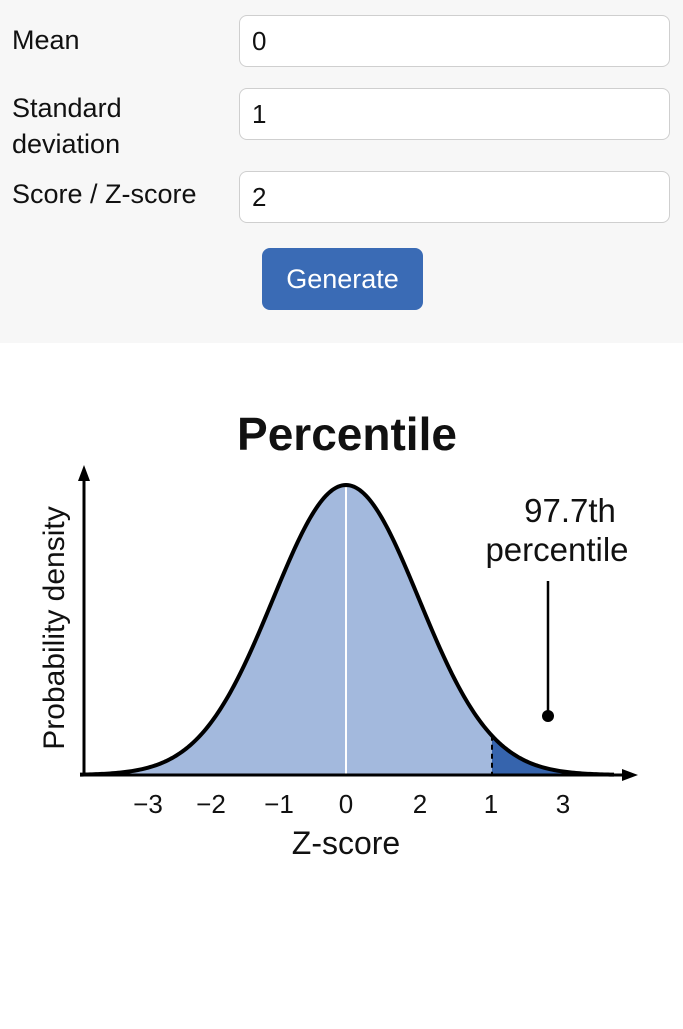 The image size is (683, 1029). Describe the element at coordinates (346, 843) in the screenshot. I see `x-axis-label: Z-score` at that location.